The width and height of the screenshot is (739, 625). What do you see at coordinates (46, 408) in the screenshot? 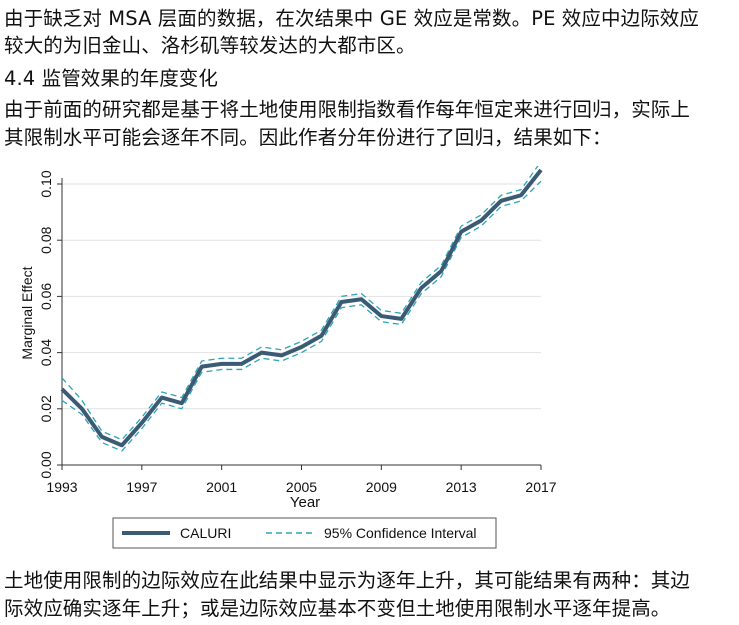
I see `y-tick-label: 0.02` at bounding box center [46, 408].